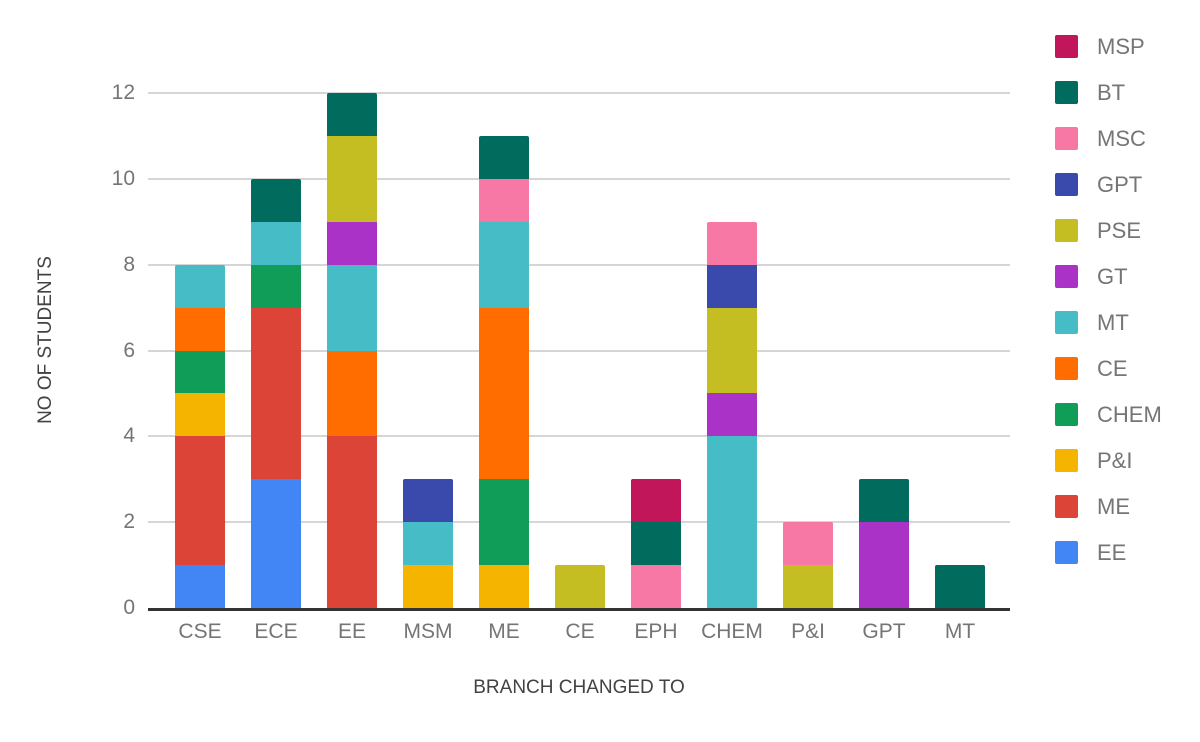 The height and width of the screenshot is (742, 1200). What do you see at coordinates (1108, 414) in the screenshot?
I see `legend-item: CHEM` at bounding box center [1108, 414].